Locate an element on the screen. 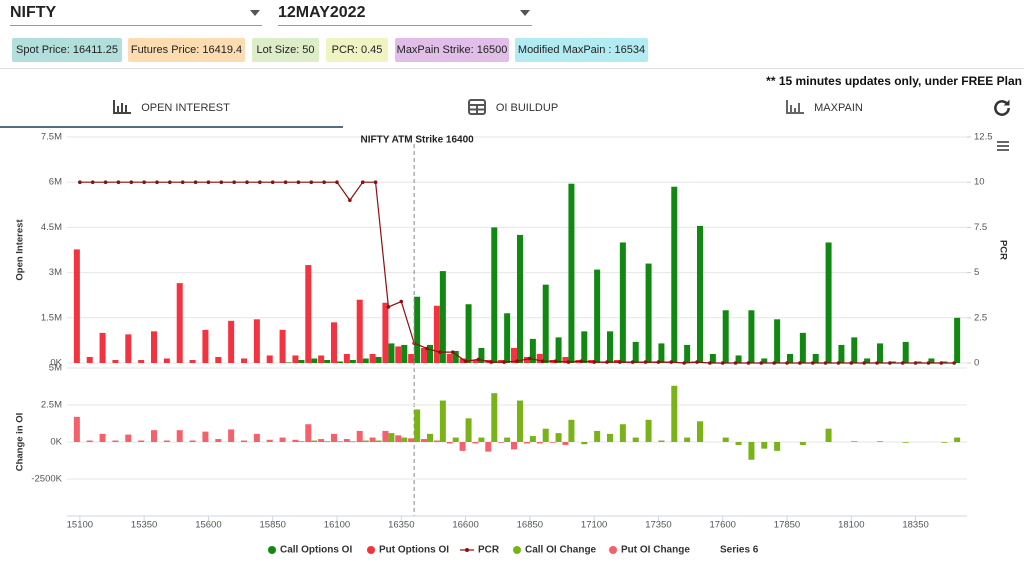 The height and width of the screenshot is (577, 1024). tab-maxpain: MAXPAIN is located at coordinates (824, 111).